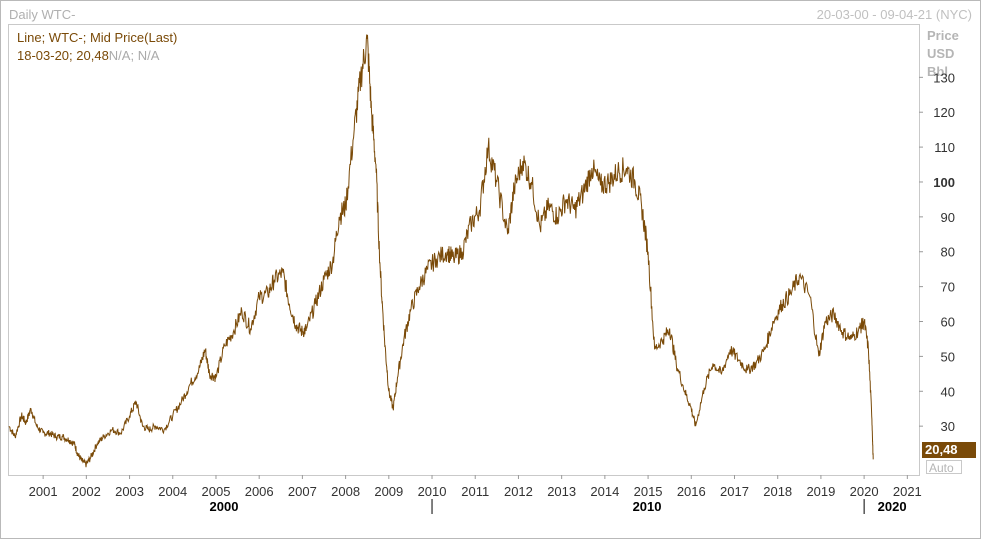 The width and height of the screenshot is (981, 539). What do you see at coordinates (944, 182) in the screenshot?
I see `y-tick-label: 100` at bounding box center [944, 182].